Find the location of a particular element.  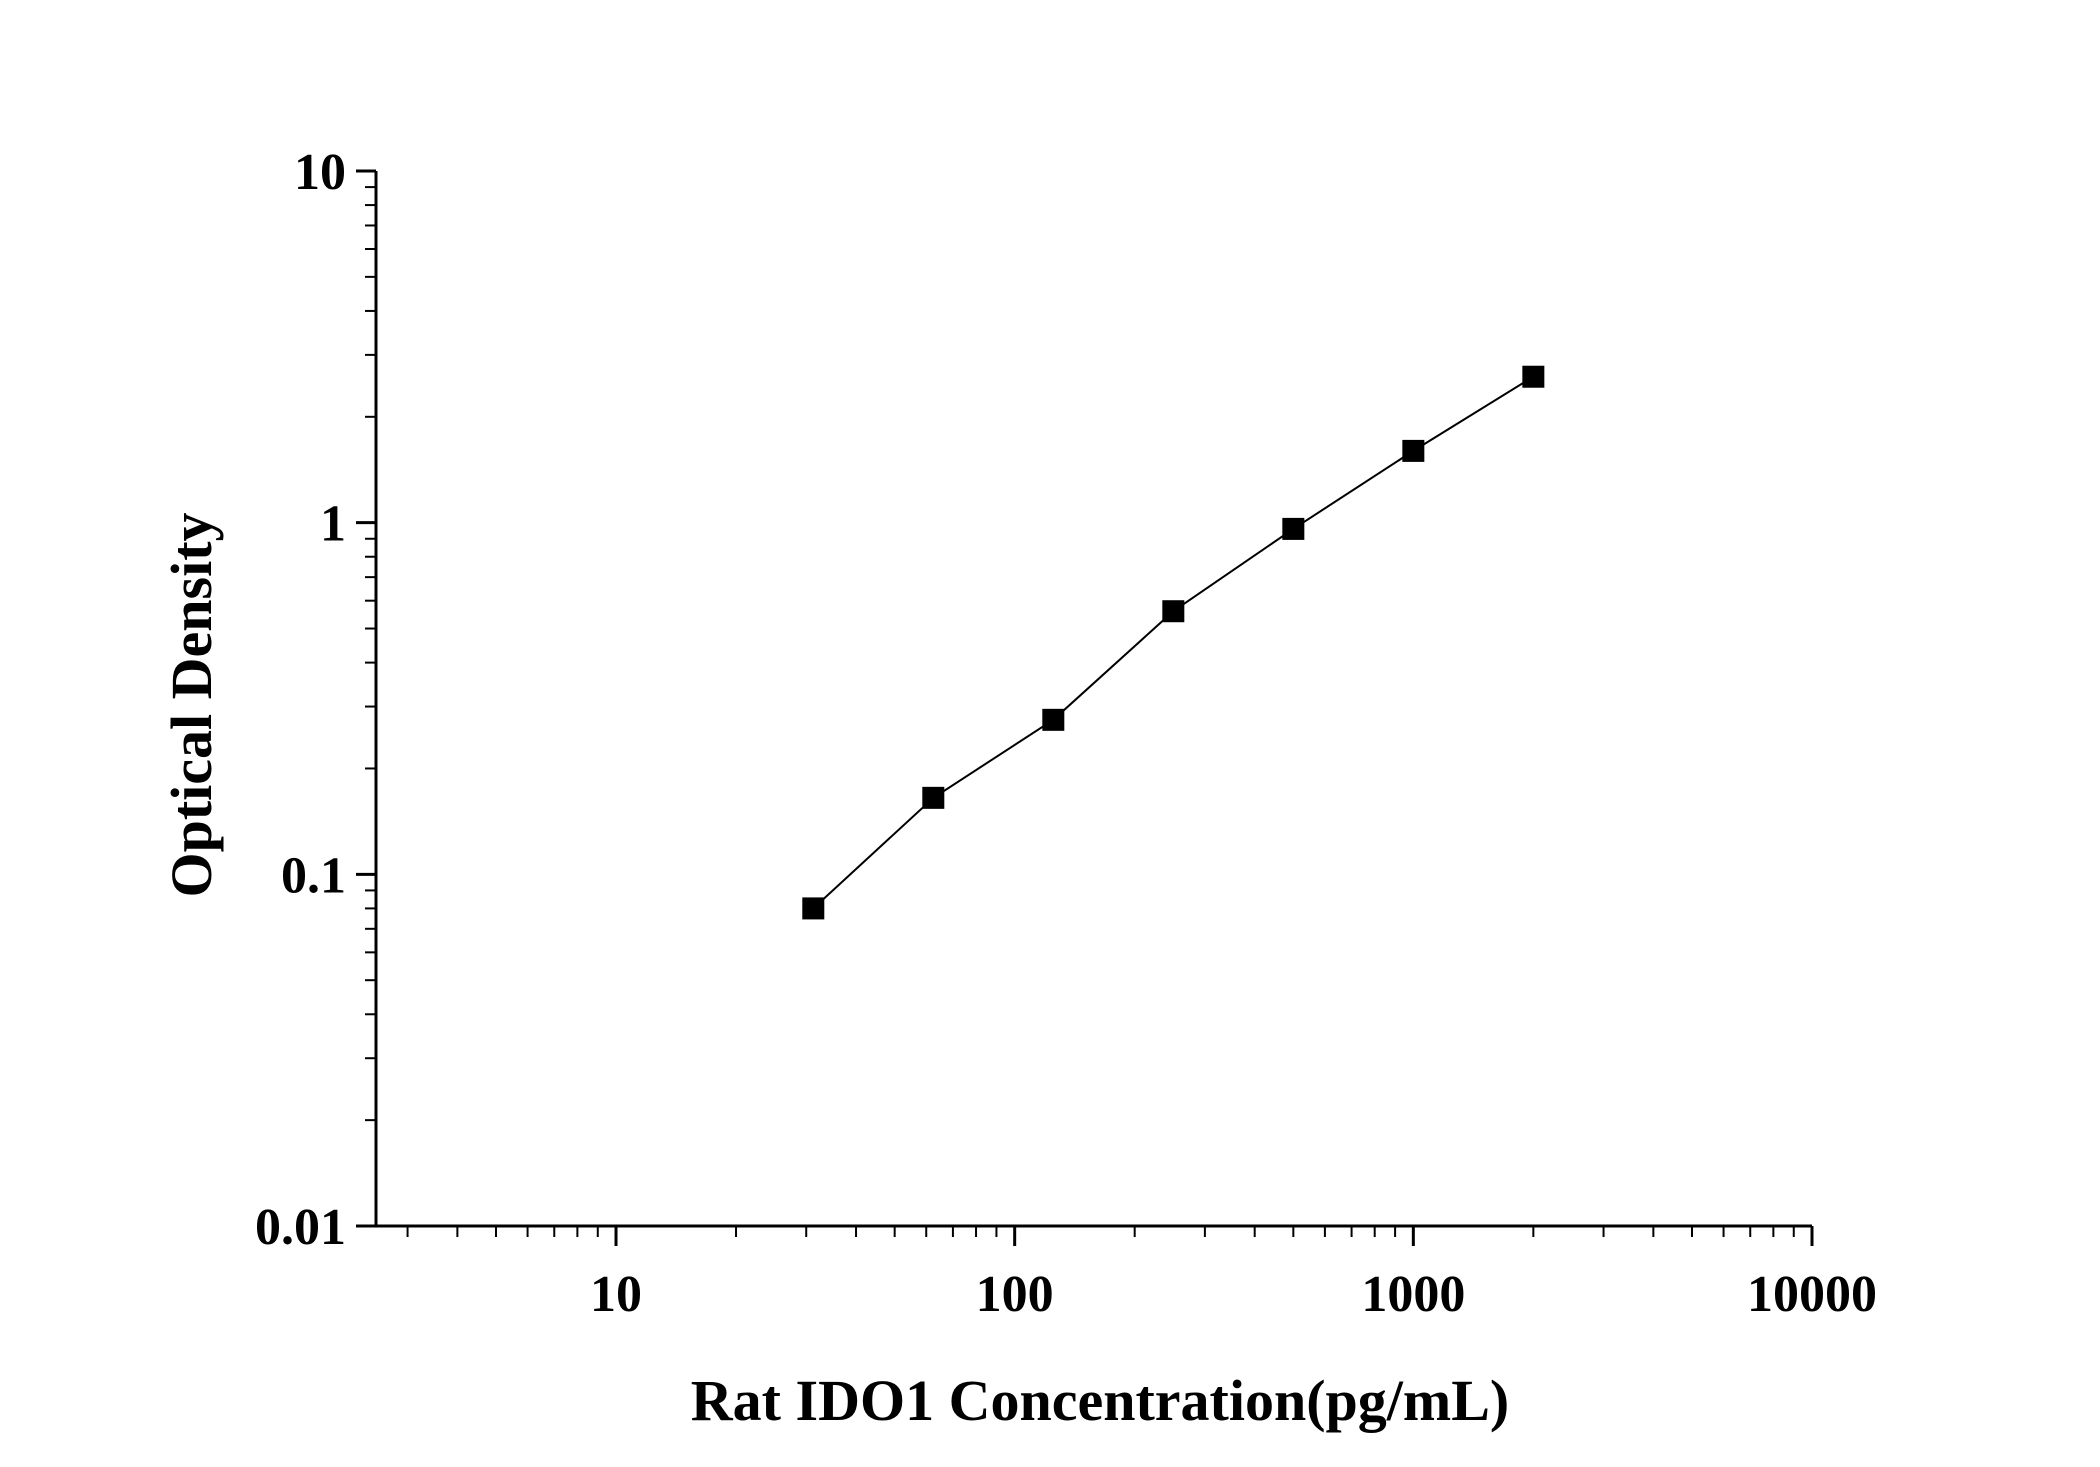

data-points is located at coordinates (1173, 642).